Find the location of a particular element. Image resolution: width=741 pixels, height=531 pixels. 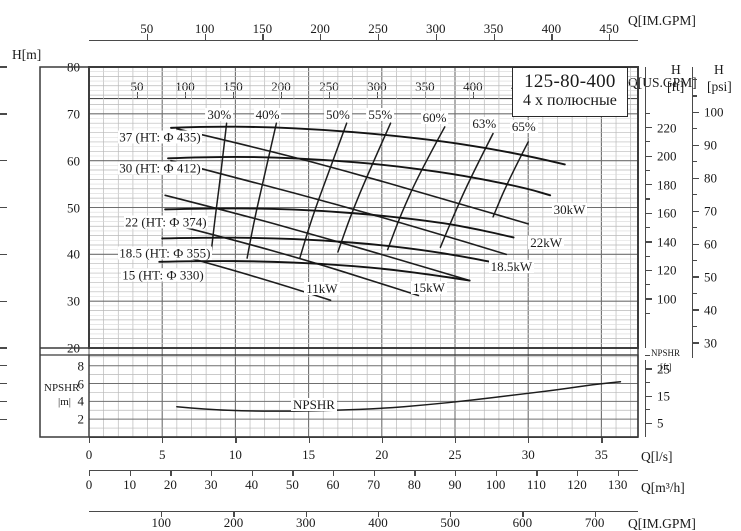

top-us-gpm-label: 350 is located at coordinates (425, 86).